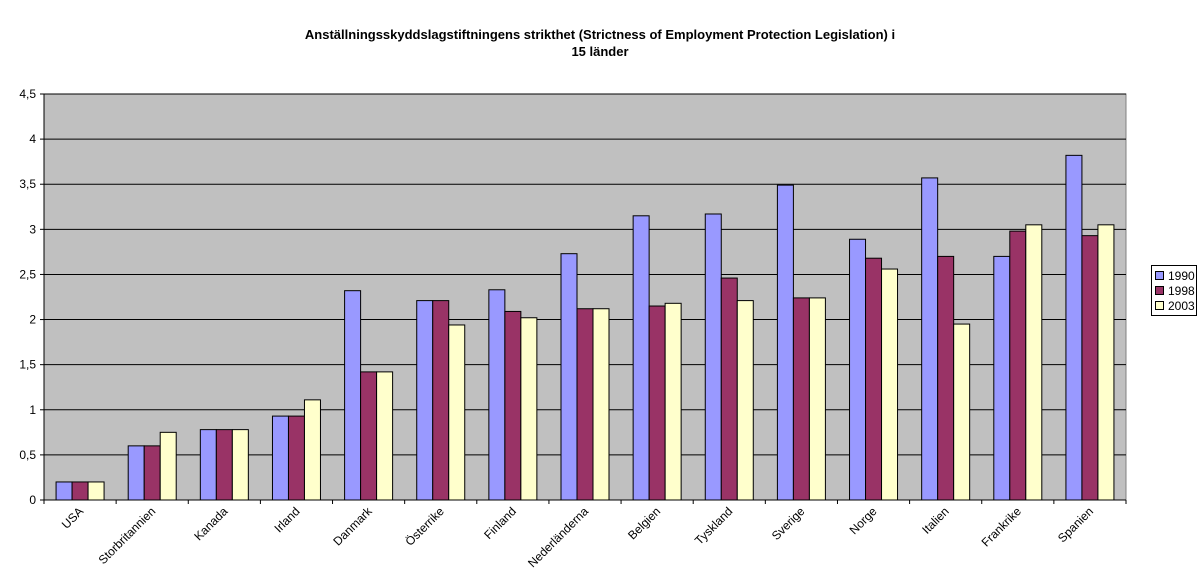  What do you see at coordinates (935, 520) in the screenshot?
I see `x-tick-label: Italien` at bounding box center [935, 520].